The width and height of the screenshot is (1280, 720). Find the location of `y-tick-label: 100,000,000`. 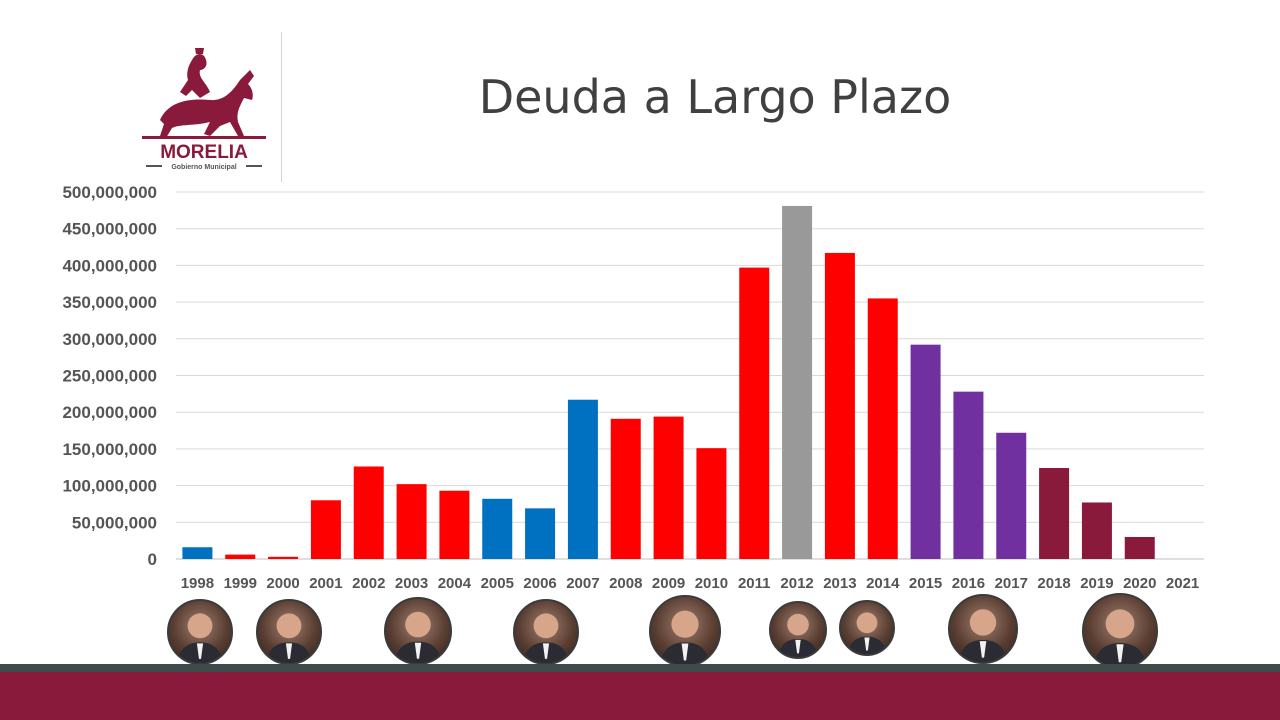

y-tick-label: 100,000,000 is located at coordinates (109, 486).